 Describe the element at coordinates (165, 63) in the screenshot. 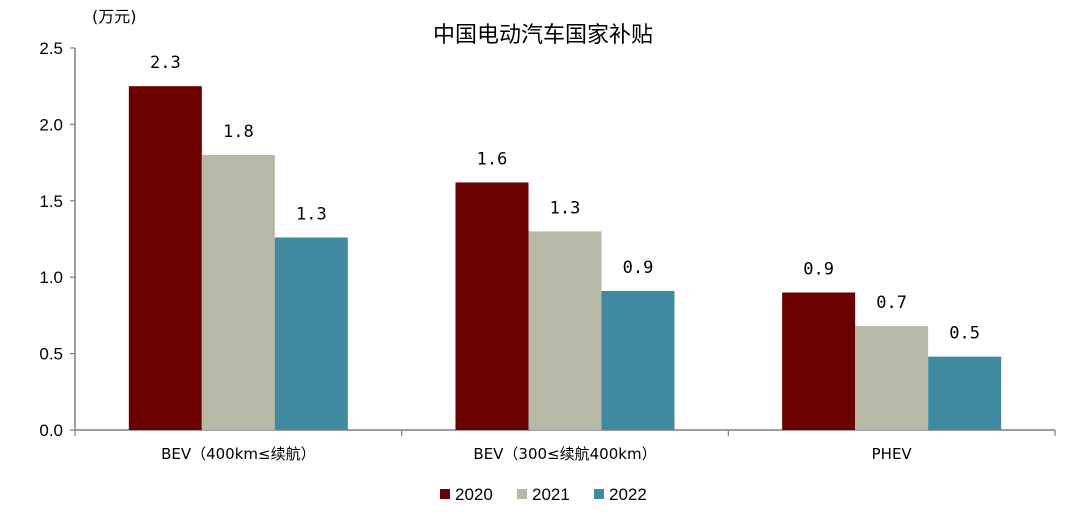

I see `data-label: 2.3` at that location.